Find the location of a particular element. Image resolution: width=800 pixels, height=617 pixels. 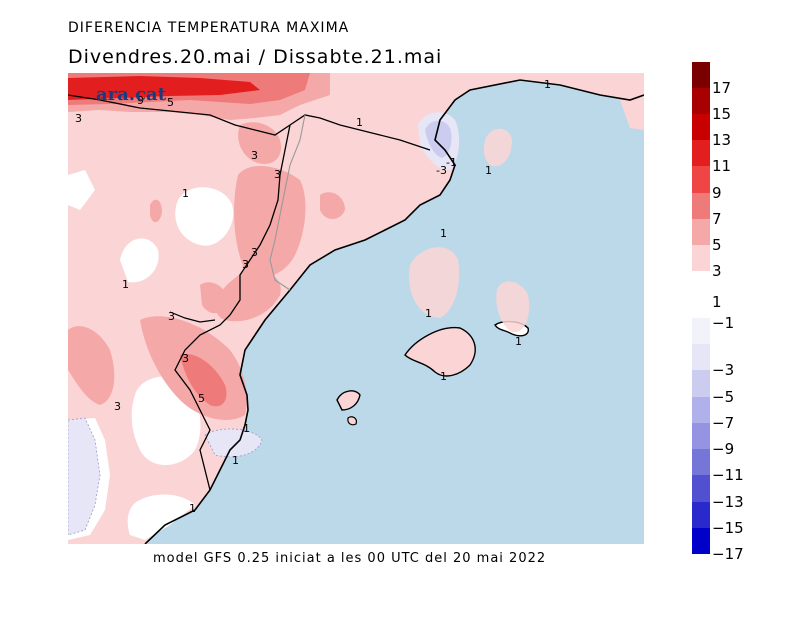

colorbar-tick-label: 7 is located at coordinates (717, 218).